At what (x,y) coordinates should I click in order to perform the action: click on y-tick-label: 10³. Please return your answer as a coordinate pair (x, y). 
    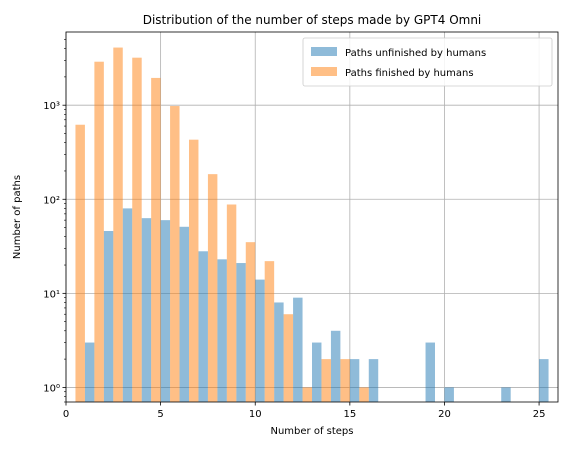
    Looking at the image, I should click on (51, 106).